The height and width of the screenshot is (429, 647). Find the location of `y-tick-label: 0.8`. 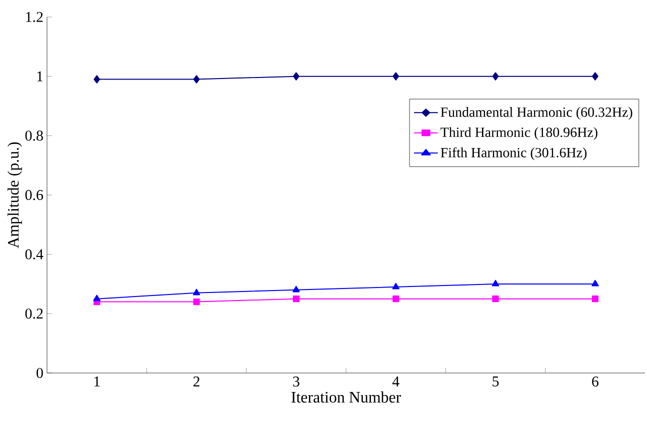

y-tick-label: 0.8 is located at coordinates (34, 135).